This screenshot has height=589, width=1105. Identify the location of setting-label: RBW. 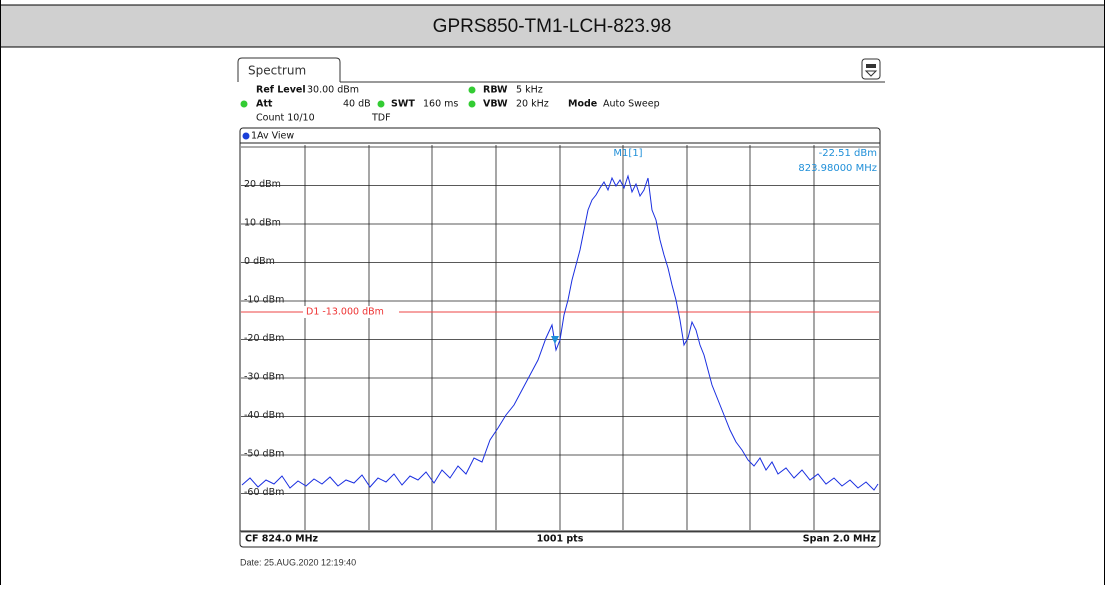
(495, 90).